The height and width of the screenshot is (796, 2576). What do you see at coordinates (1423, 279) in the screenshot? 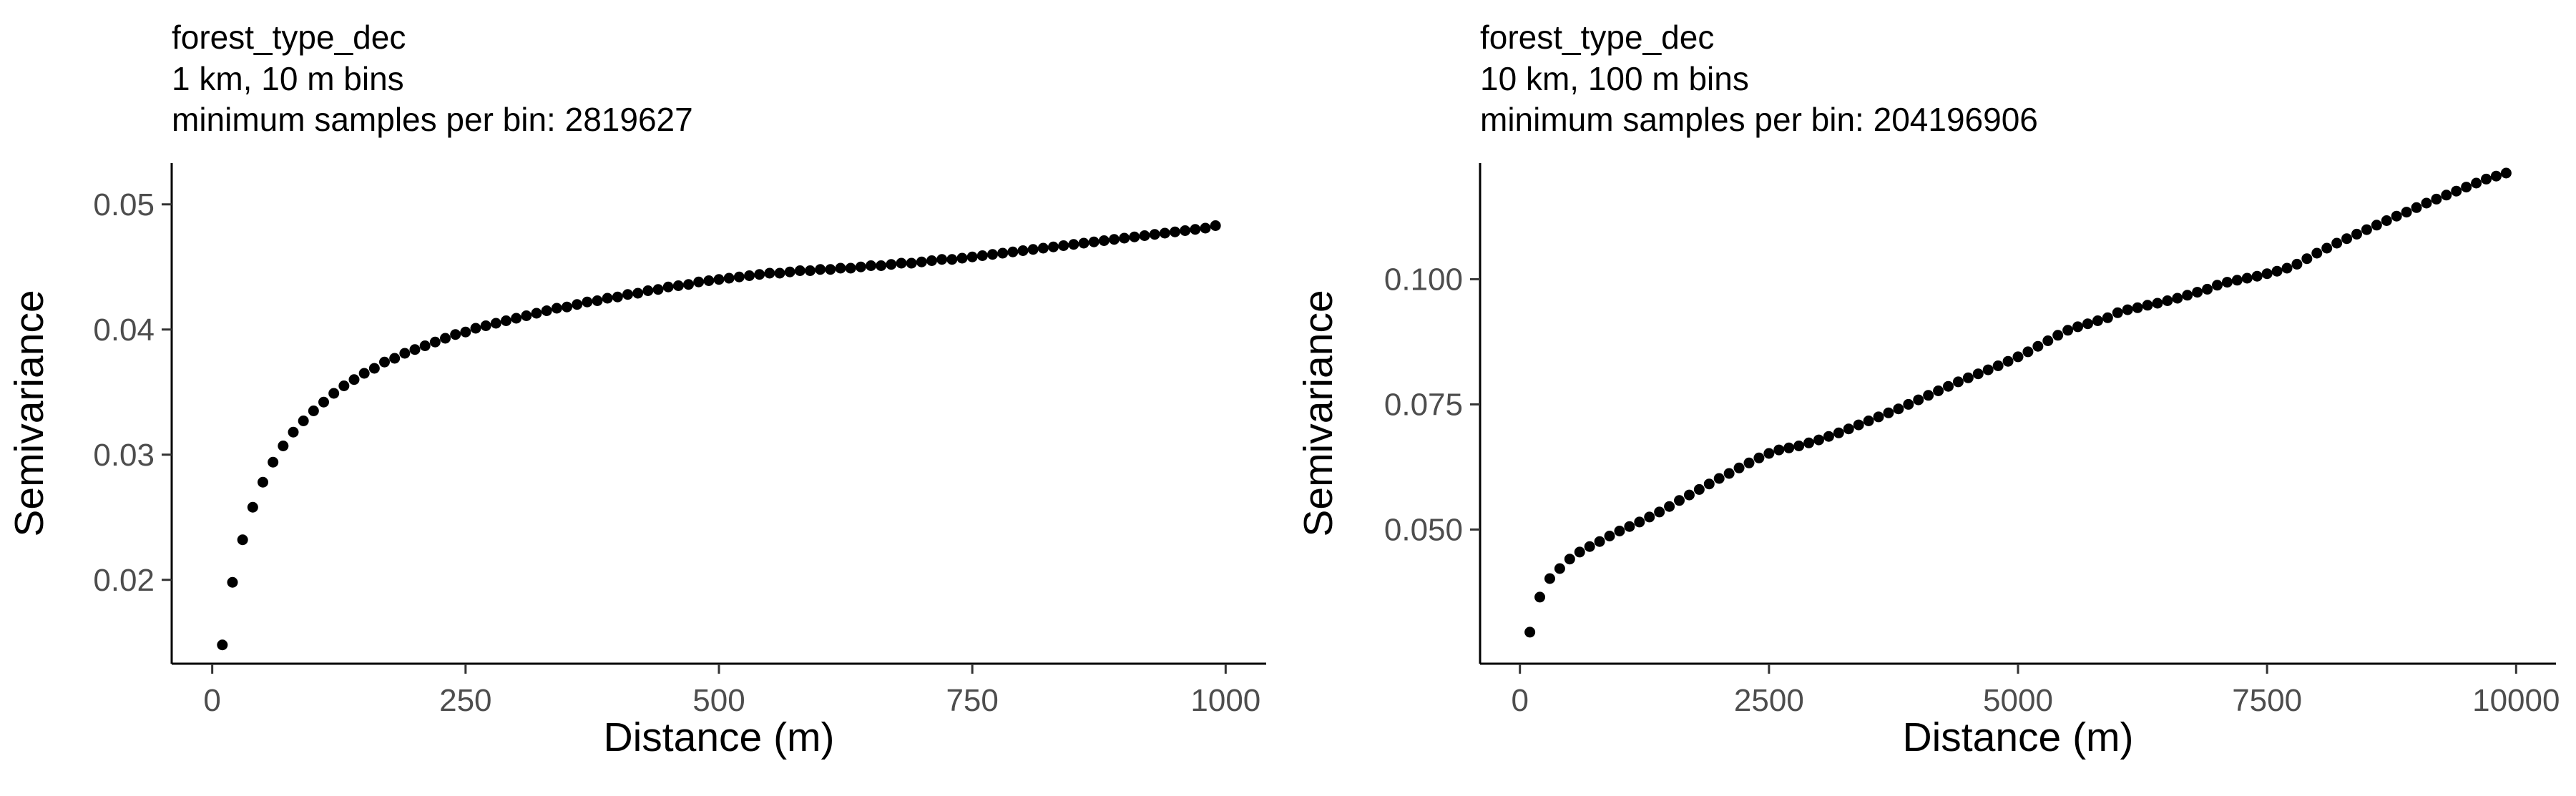
I see `y-tick-label: 0.100` at bounding box center [1423, 279].